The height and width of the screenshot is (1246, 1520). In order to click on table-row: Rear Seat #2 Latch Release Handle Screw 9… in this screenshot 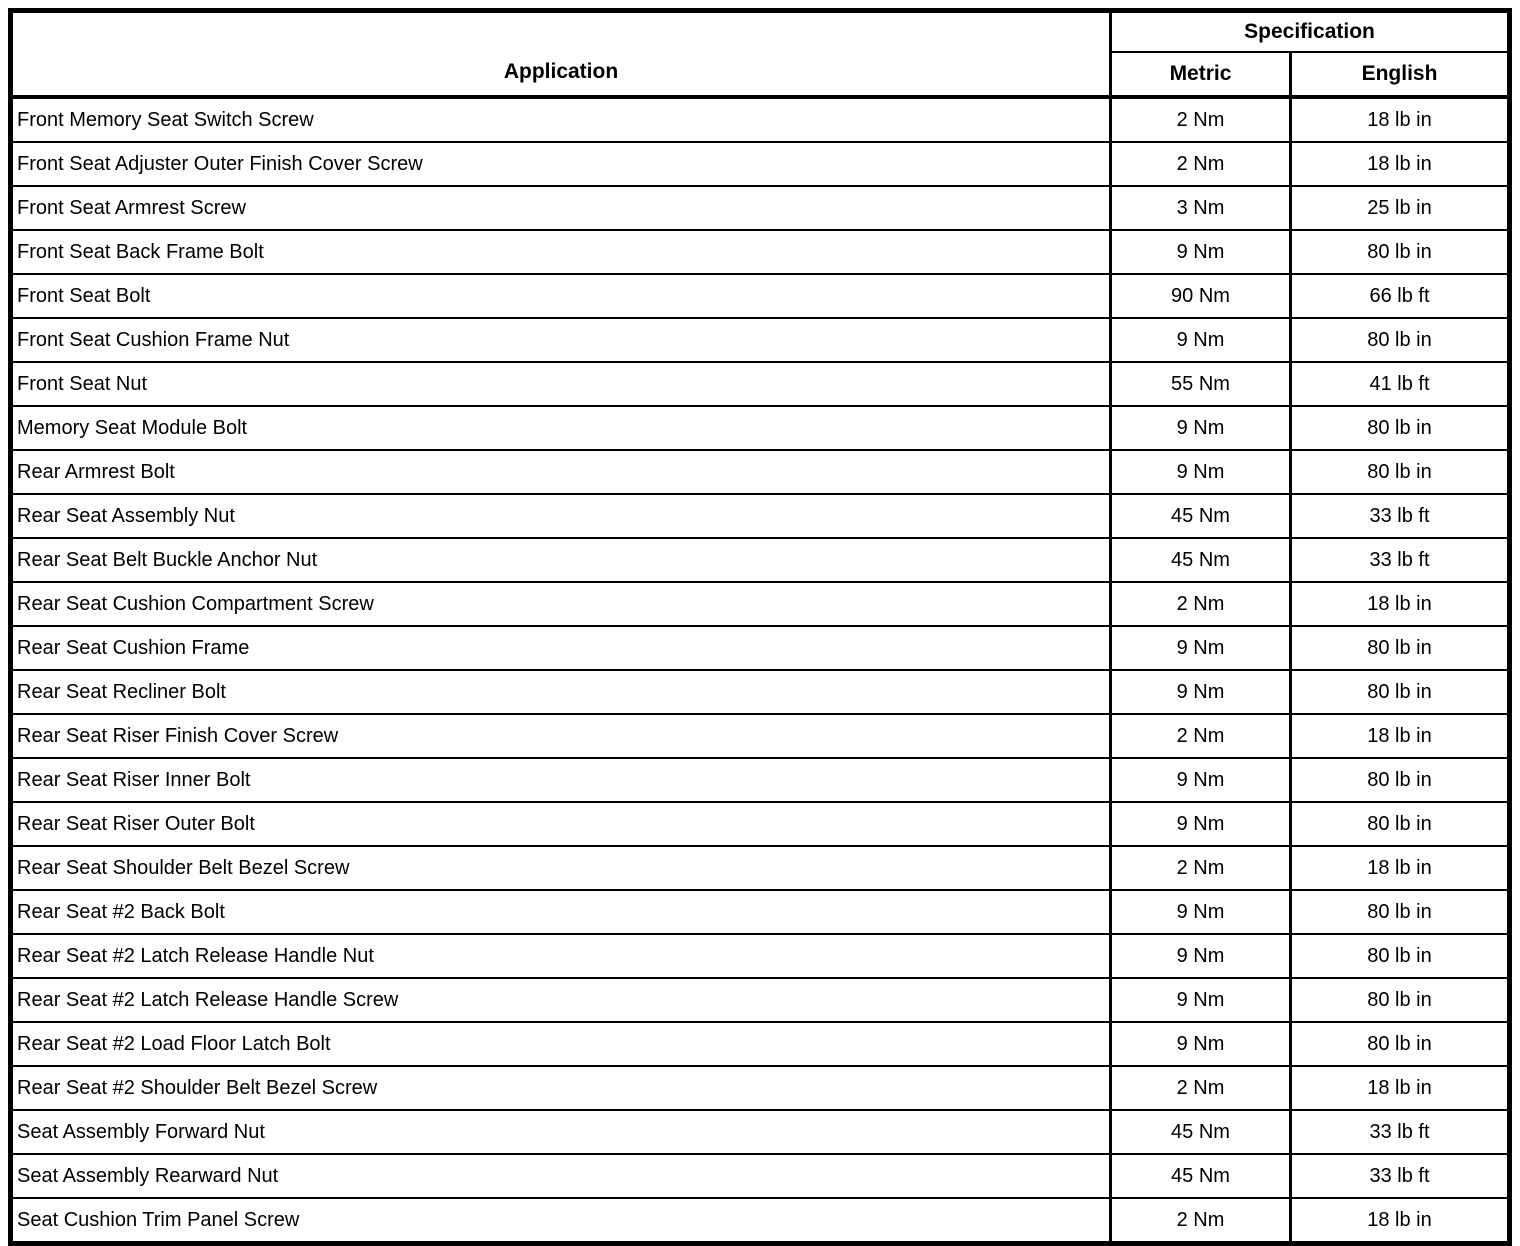, I will do `click(760, 1000)`.